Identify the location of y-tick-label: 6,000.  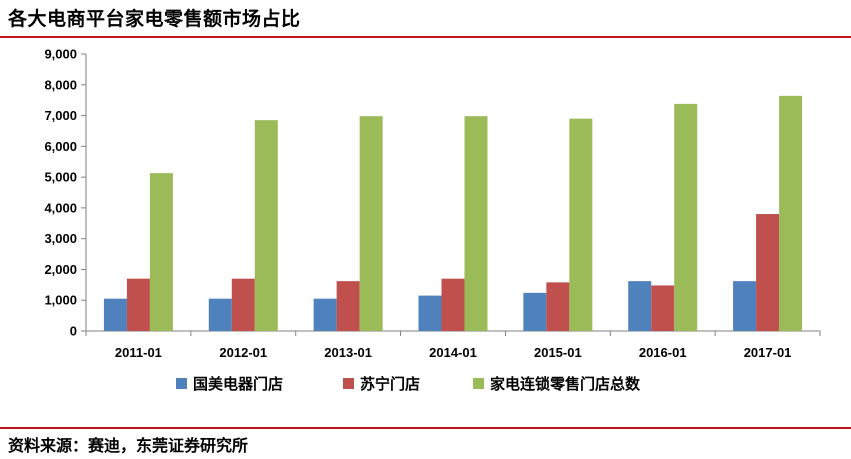
(60, 146).